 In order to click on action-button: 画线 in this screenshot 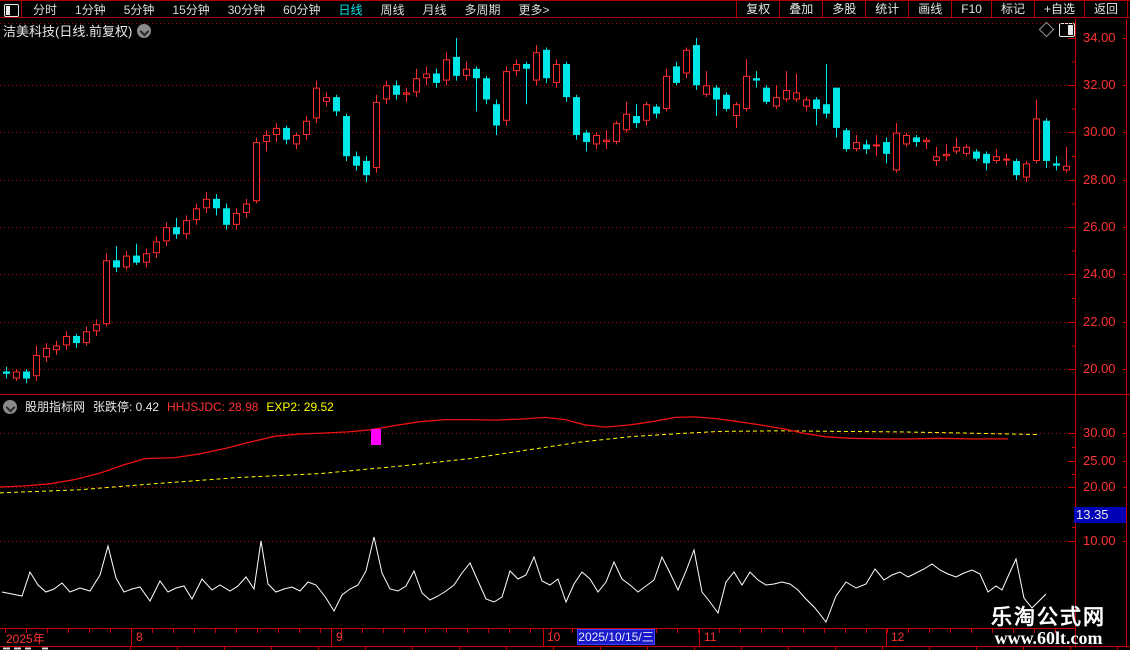, I will do `click(929, 9)`.